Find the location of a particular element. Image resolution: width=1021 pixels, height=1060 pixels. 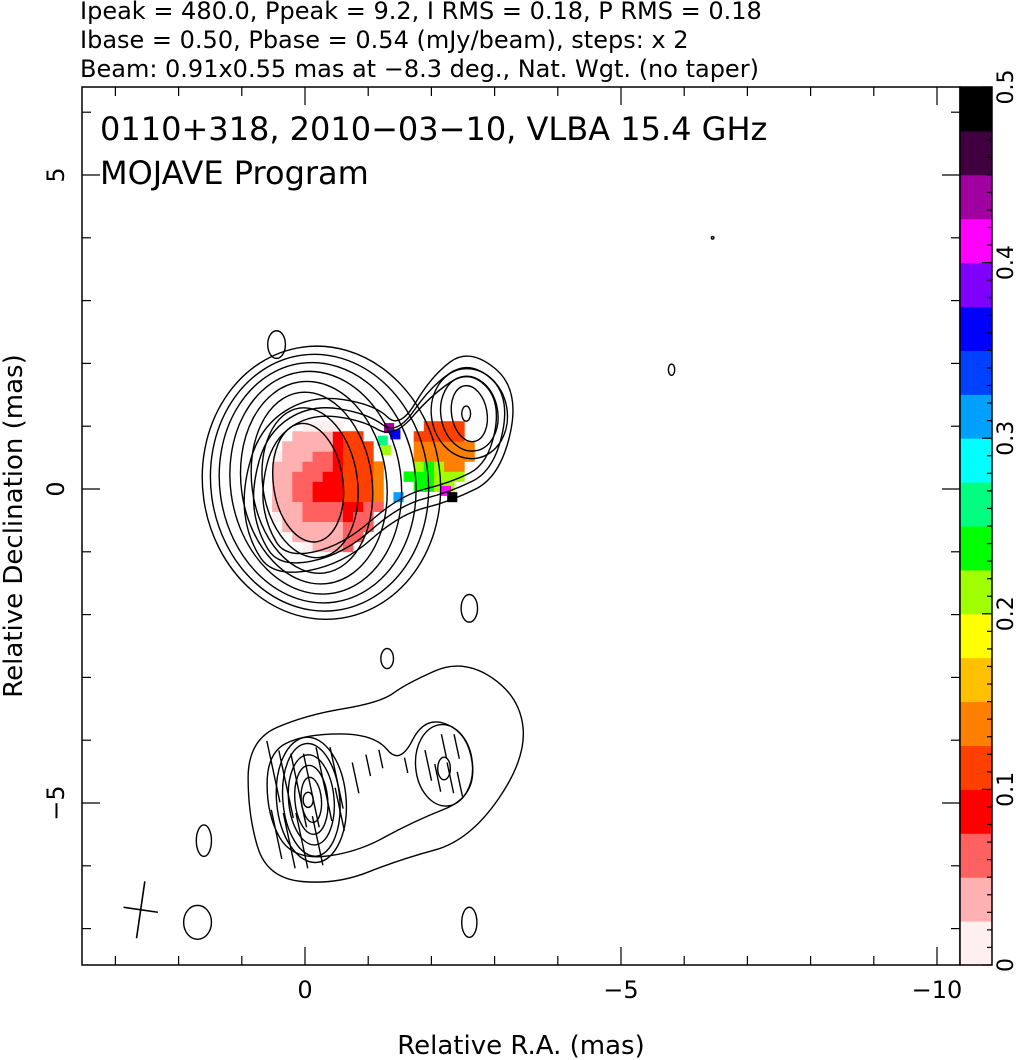

beam-cross is located at coordinates (140, 910).